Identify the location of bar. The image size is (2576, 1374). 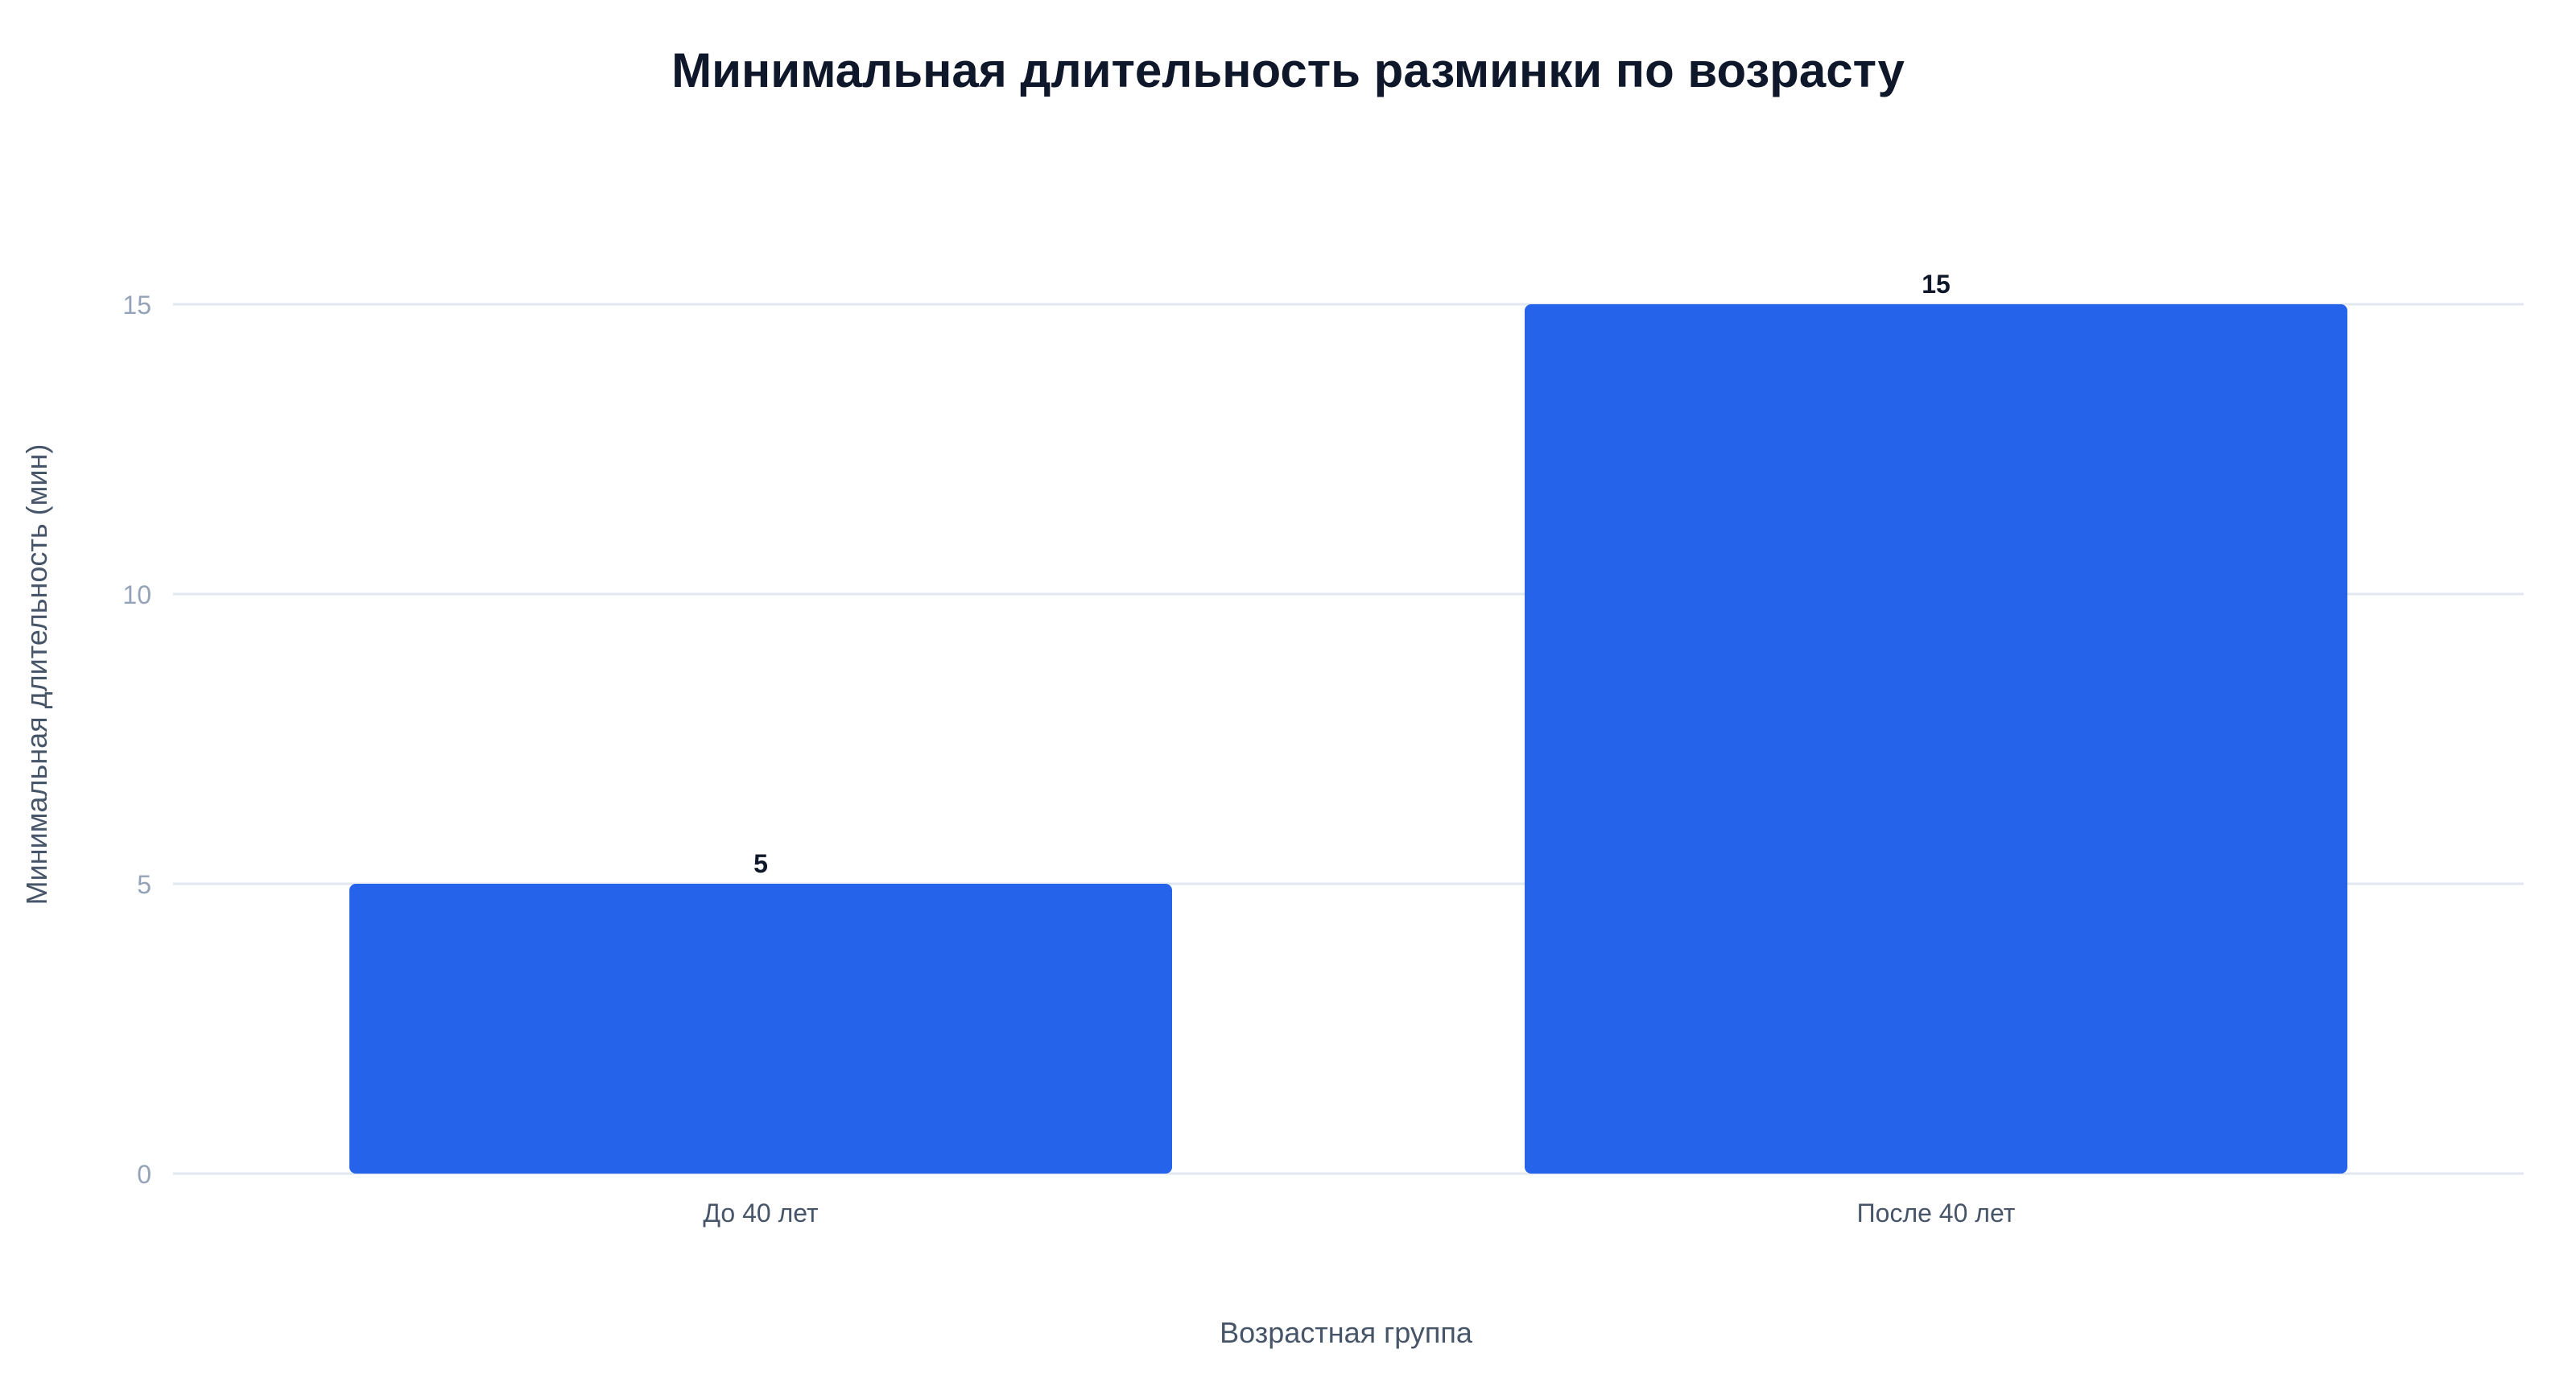
(760, 1029).